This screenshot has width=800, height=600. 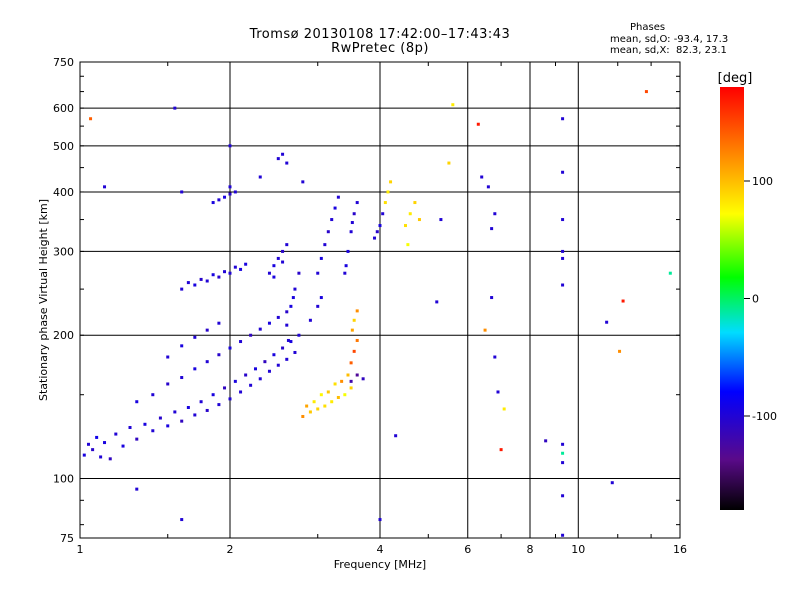 What do you see at coordinates (63, 335) in the screenshot?
I see `y-tick-label: 200` at bounding box center [63, 335].